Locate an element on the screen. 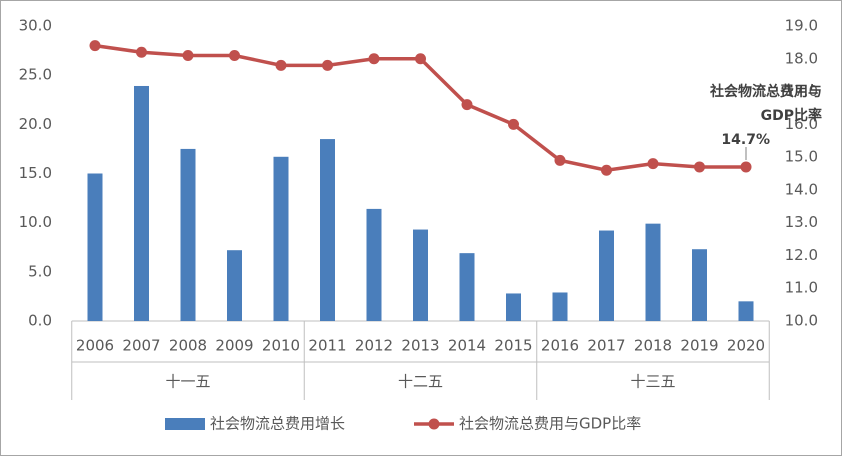 This screenshot has height=456, width=842. legend-marker is located at coordinates (434, 424).